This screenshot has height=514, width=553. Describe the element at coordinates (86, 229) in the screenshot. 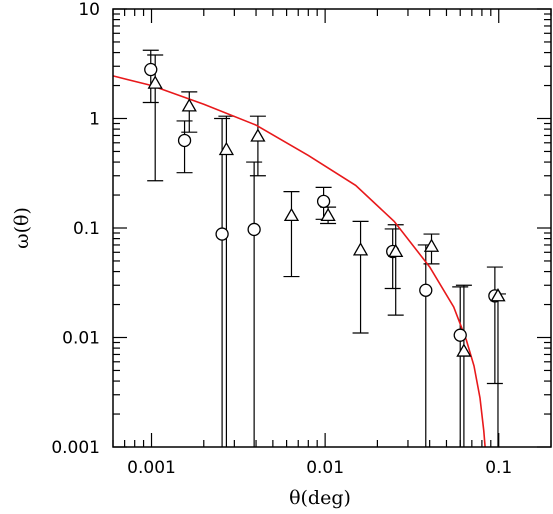

I see `y-tick-label: 0.1` at that location.